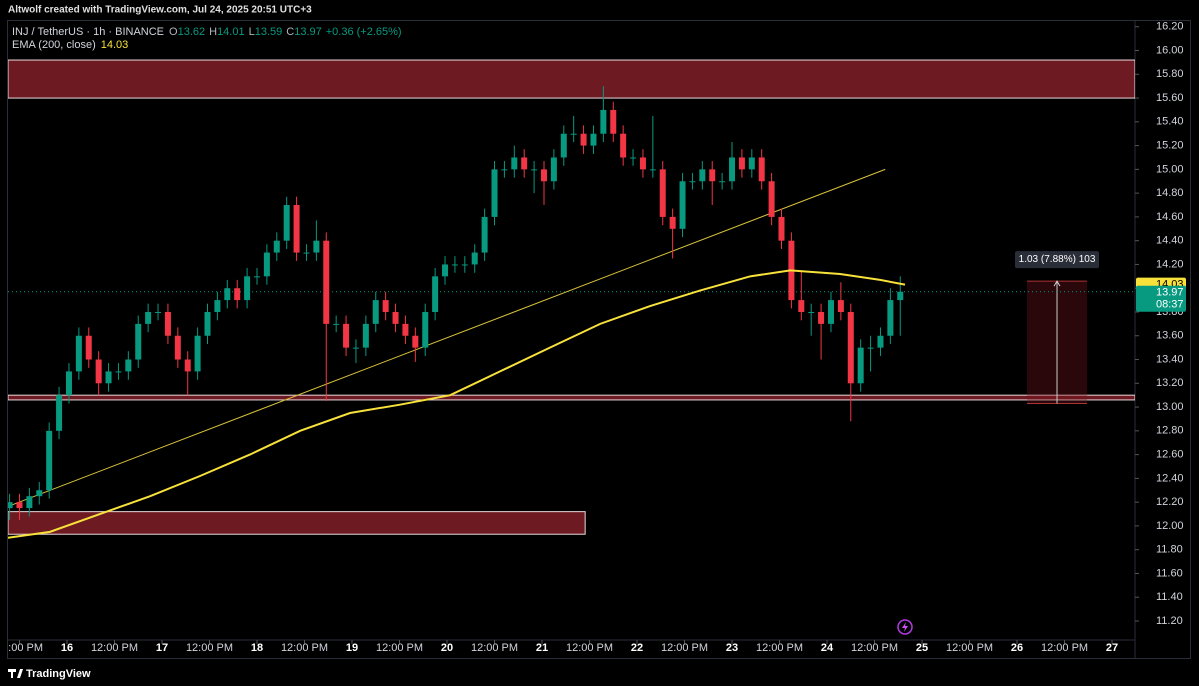  I want to click on x-tick-label: 25, so click(922, 648).